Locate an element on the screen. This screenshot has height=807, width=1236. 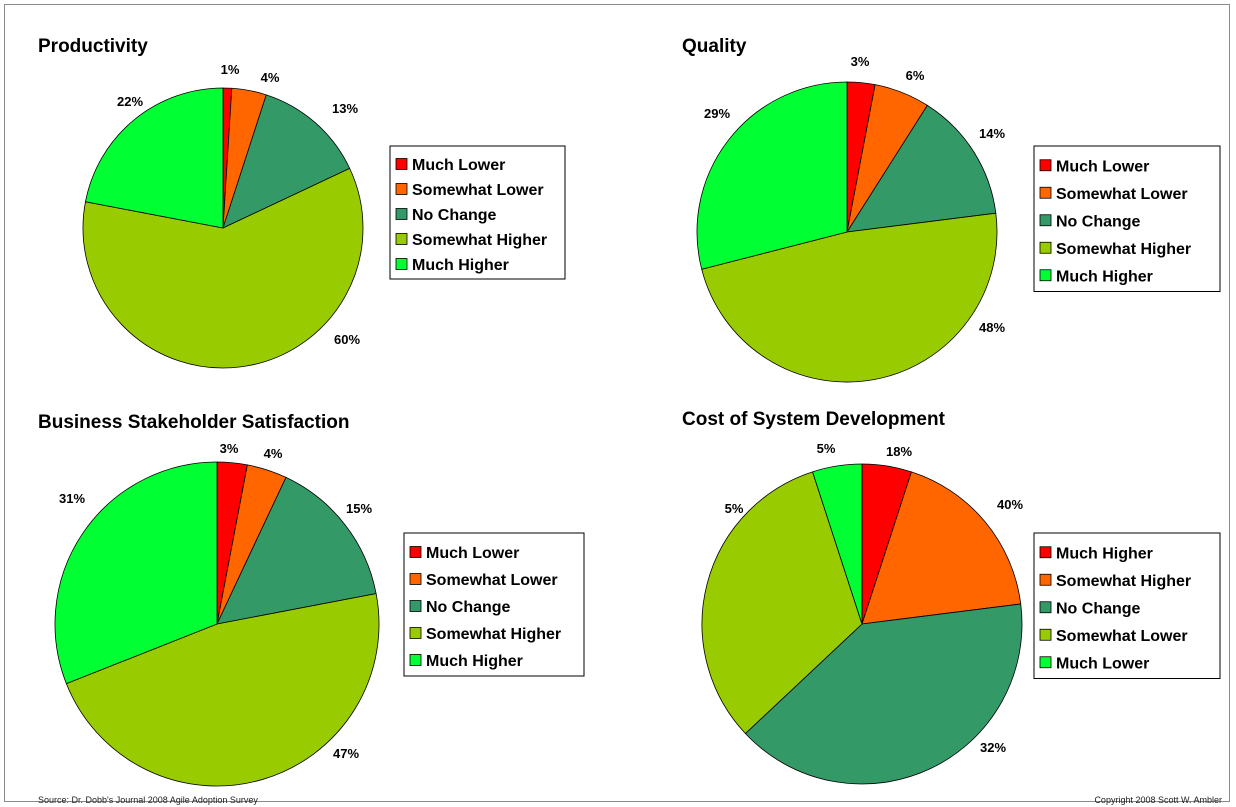
slice-label: 14% is located at coordinates (992, 133).